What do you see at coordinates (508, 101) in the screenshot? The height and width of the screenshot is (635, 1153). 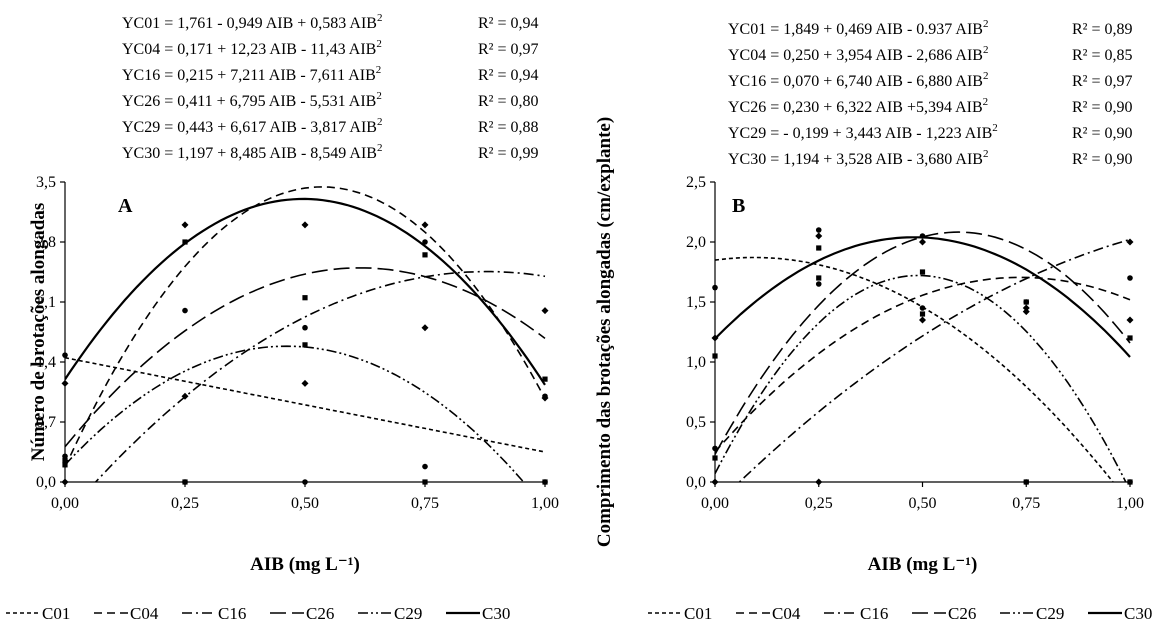 I see `r-squared: R² = 0,80` at bounding box center [508, 101].